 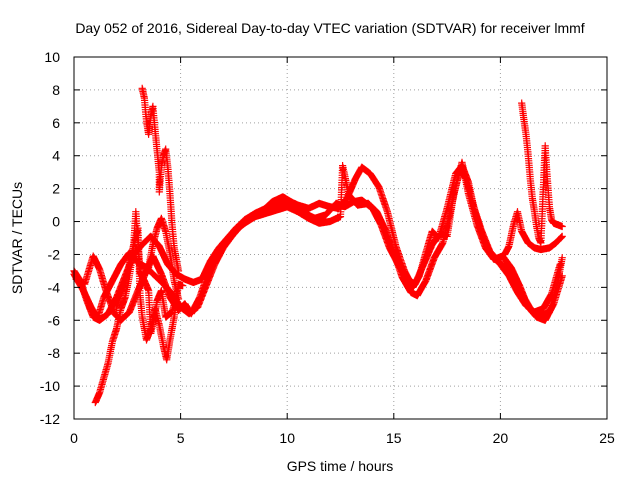 What do you see at coordinates (56, 123) in the screenshot?
I see `y-tick-label: 6` at bounding box center [56, 123].